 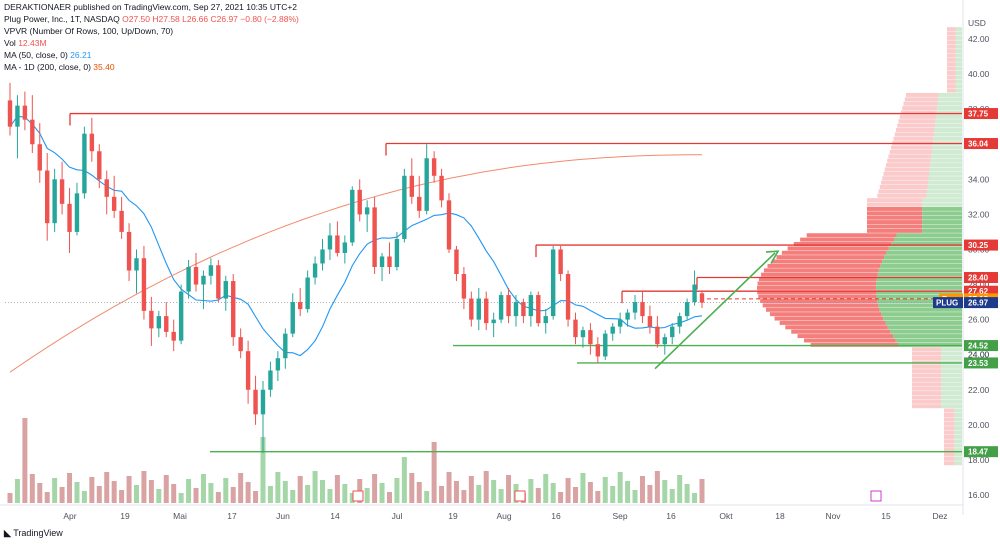 I want to click on x-tick-label: 19, so click(x=453, y=516).